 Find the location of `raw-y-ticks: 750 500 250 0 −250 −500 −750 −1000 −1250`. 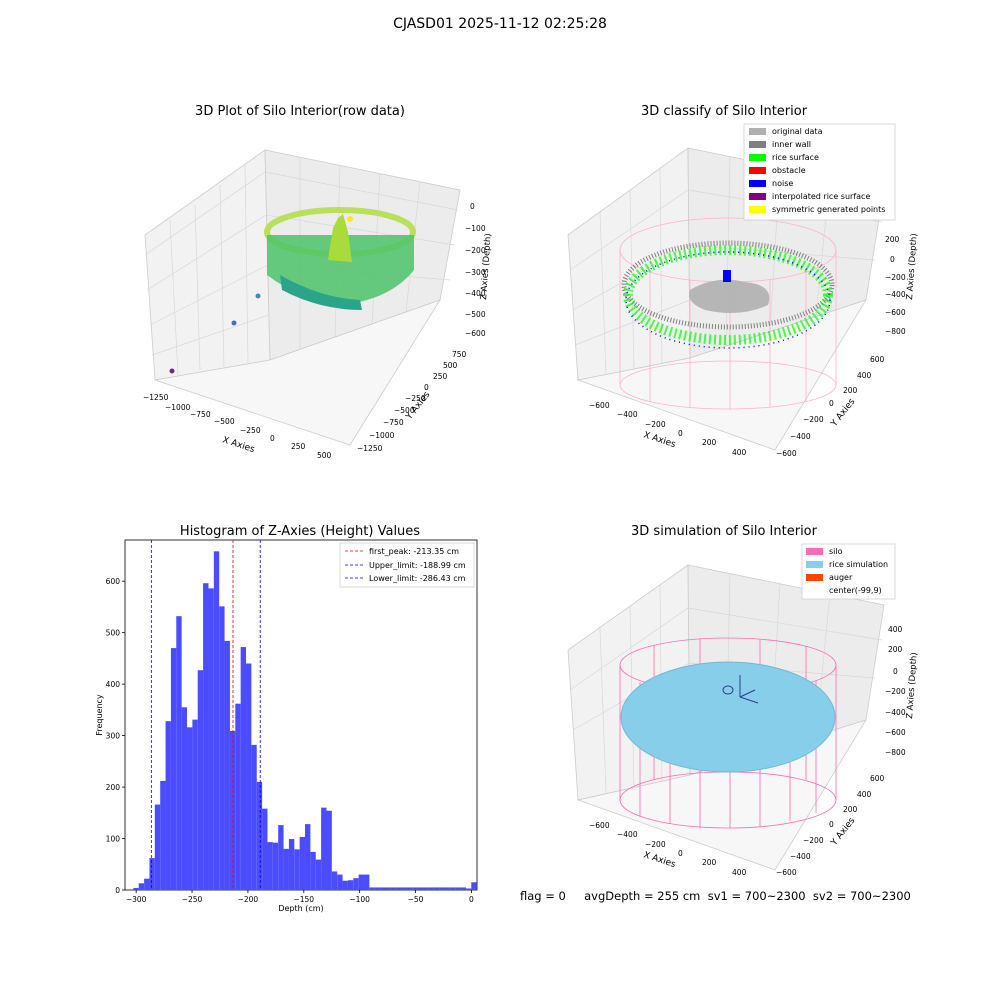

raw-y-ticks: 750 500 250 0 −250 −500 −750 −1000 −1250 is located at coordinates (412, 401).